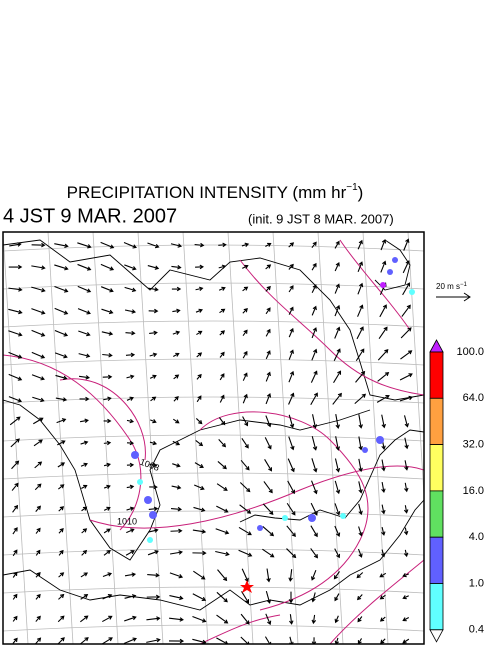  Describe the element at coordinates (473, 398) in the screenshot. I see `colorbar-label: 64.0` at that location.